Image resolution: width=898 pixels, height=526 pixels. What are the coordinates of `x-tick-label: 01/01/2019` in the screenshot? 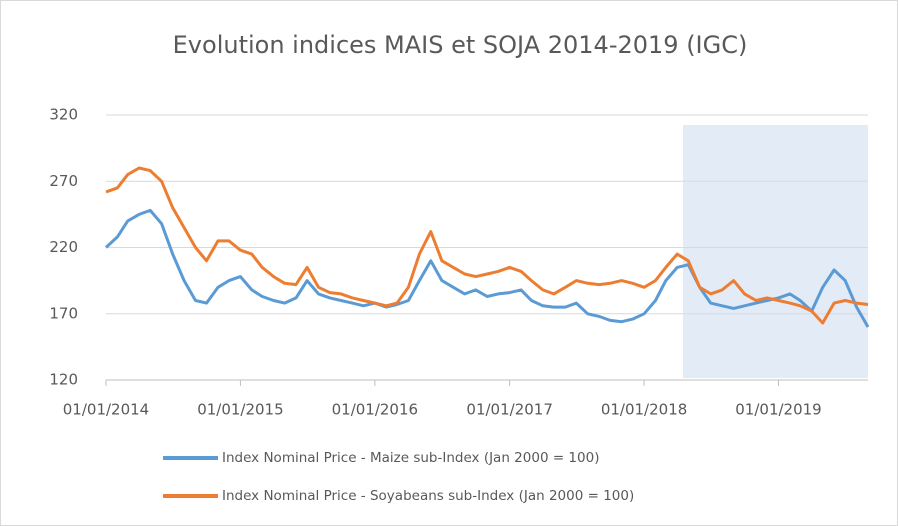 It's located at (778, 410).